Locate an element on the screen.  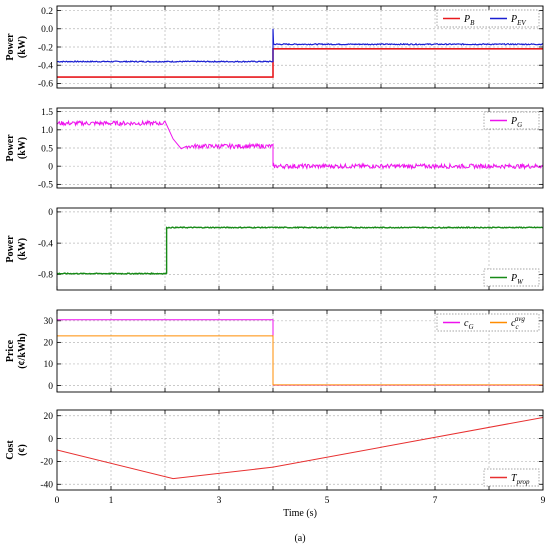
x-tick-label: 1 is located at coordinates (111, 501).